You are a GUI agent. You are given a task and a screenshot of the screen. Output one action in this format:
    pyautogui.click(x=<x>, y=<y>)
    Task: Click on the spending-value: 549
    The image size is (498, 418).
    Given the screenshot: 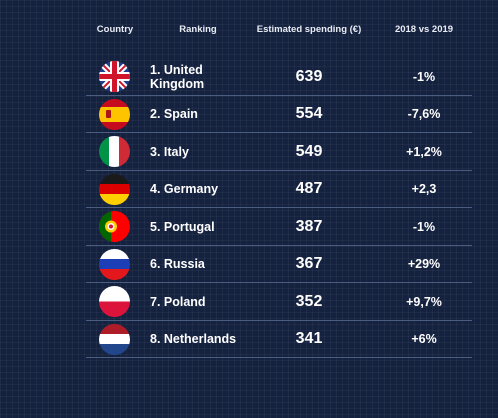 What is the action you would take?
    pyautogui.click(x=309, y=151)
    